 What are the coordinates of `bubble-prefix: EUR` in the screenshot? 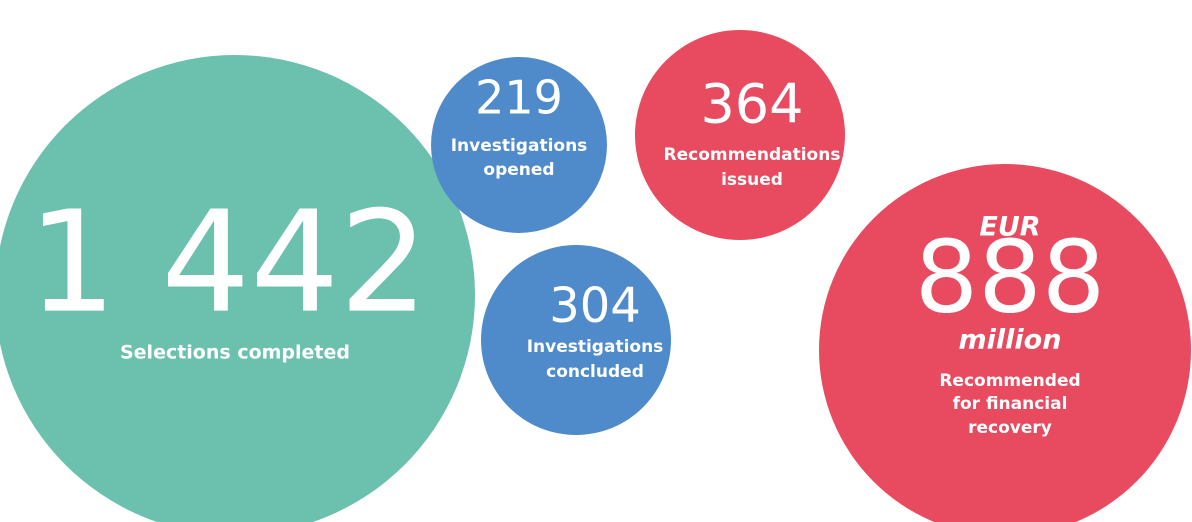 It's located at (1009, 227).